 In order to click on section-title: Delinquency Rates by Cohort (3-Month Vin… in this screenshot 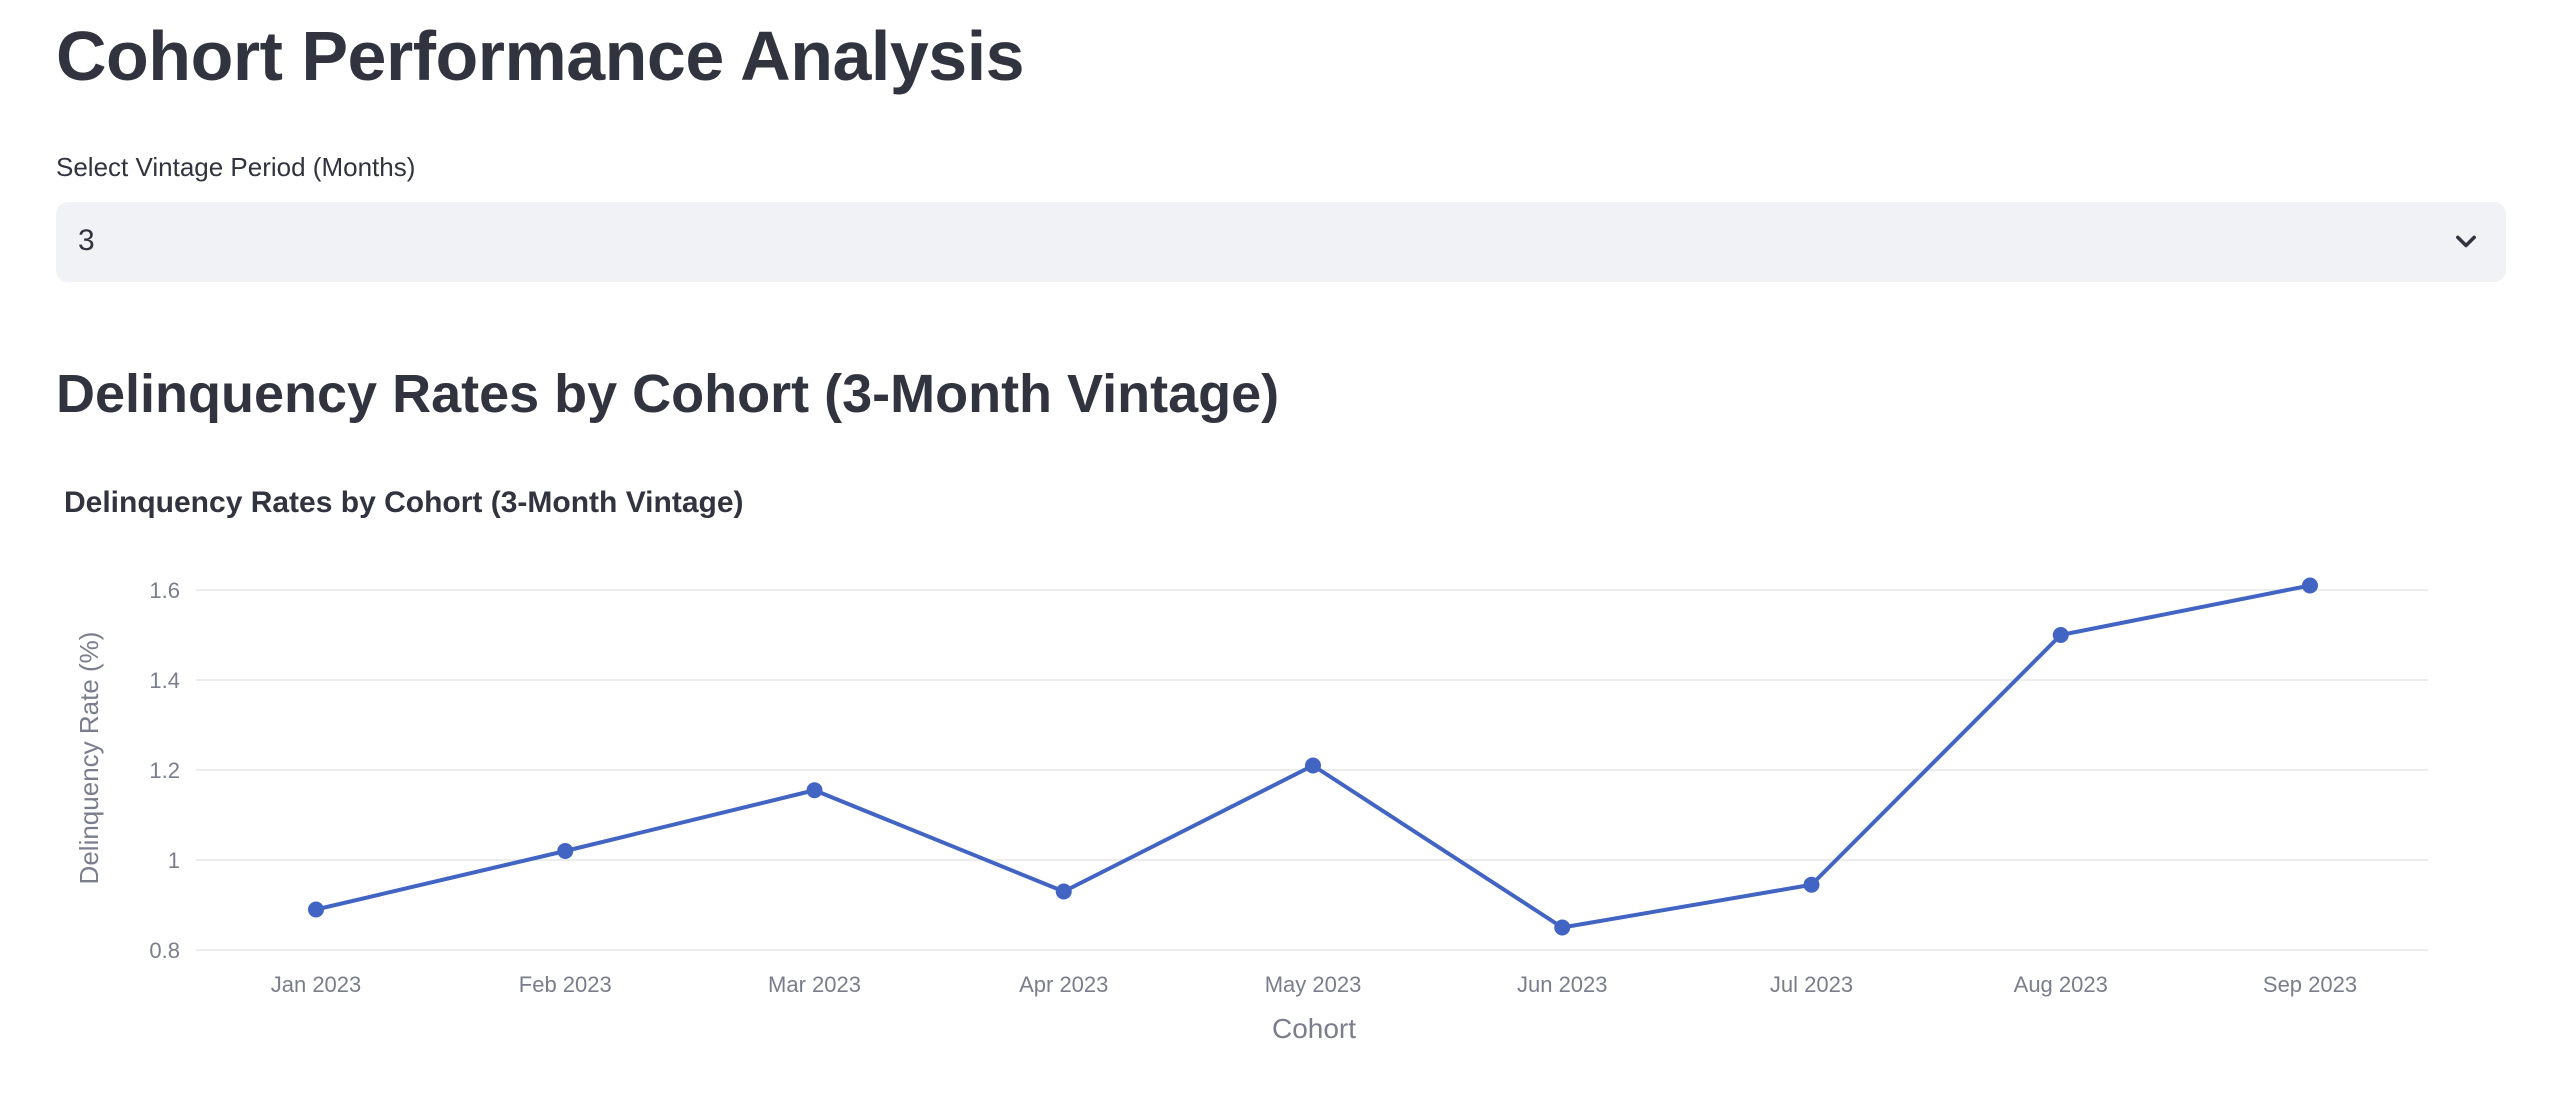, I will do `click(668, 394)`.